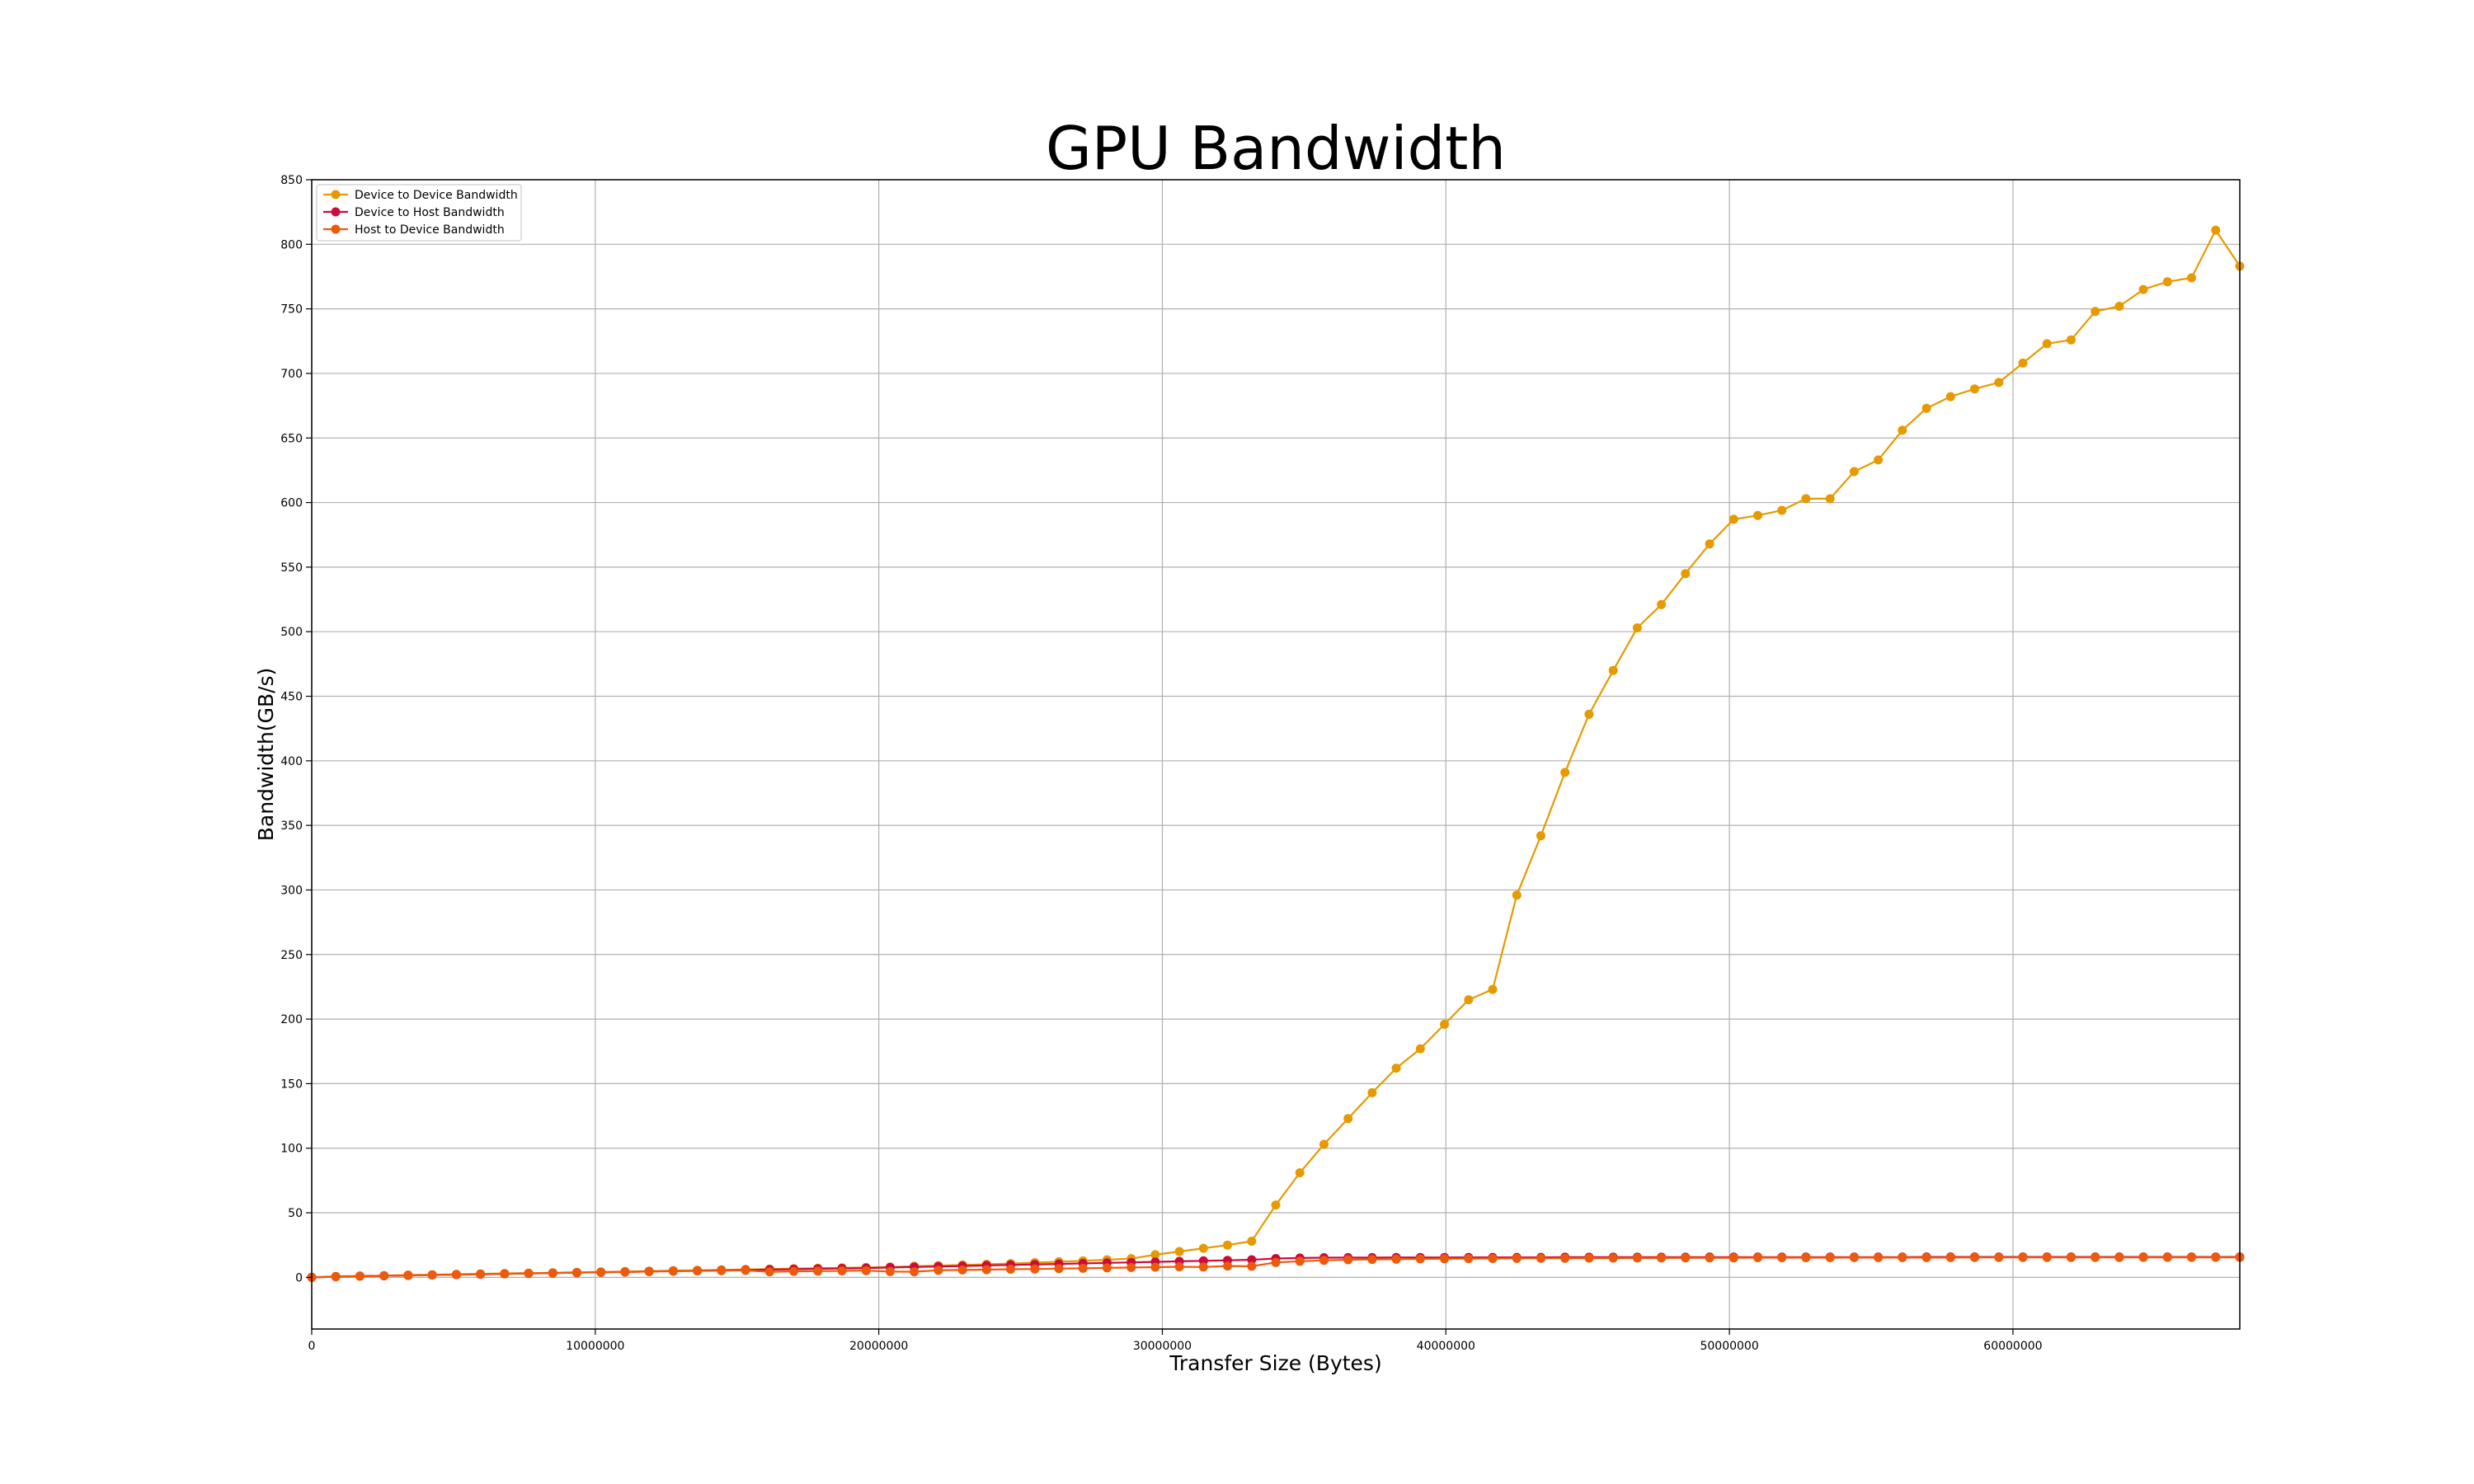 Image resolution: width=2474 pixels, height=1484 pixels. Describe the element at coordinates (595, 1346) in the screenshot. I see `x-tick-label: 10000000` at that location.